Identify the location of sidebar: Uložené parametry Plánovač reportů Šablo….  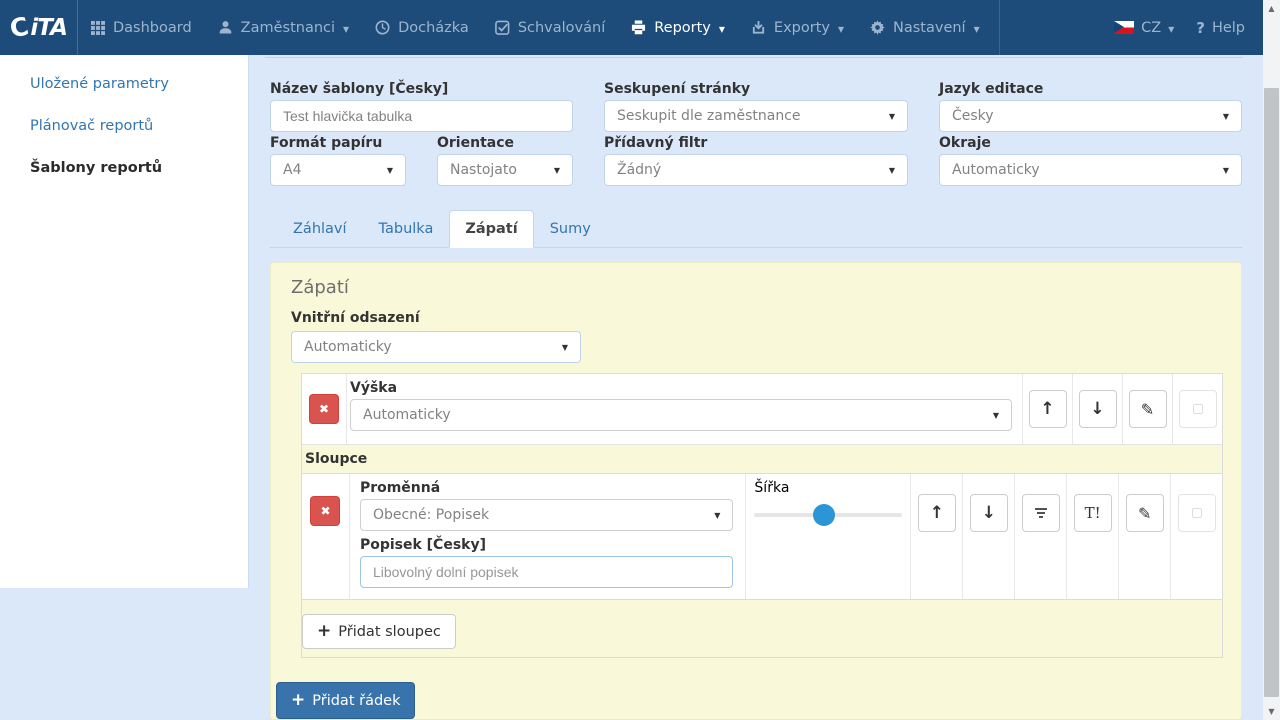
(124, 321).